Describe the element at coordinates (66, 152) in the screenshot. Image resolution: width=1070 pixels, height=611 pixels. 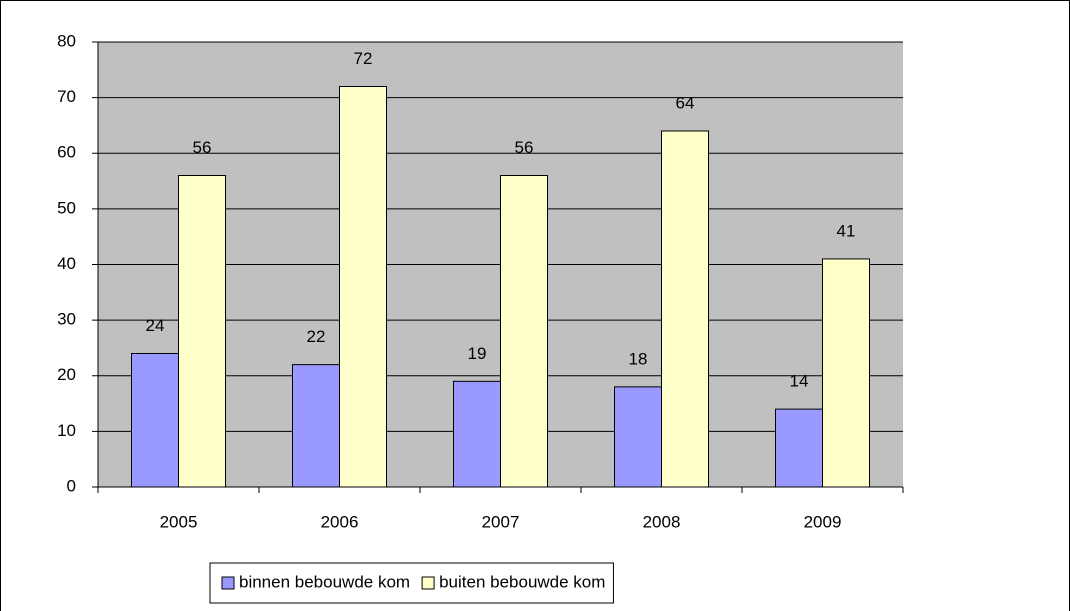
I see `y-tick-label: 60` at that location.